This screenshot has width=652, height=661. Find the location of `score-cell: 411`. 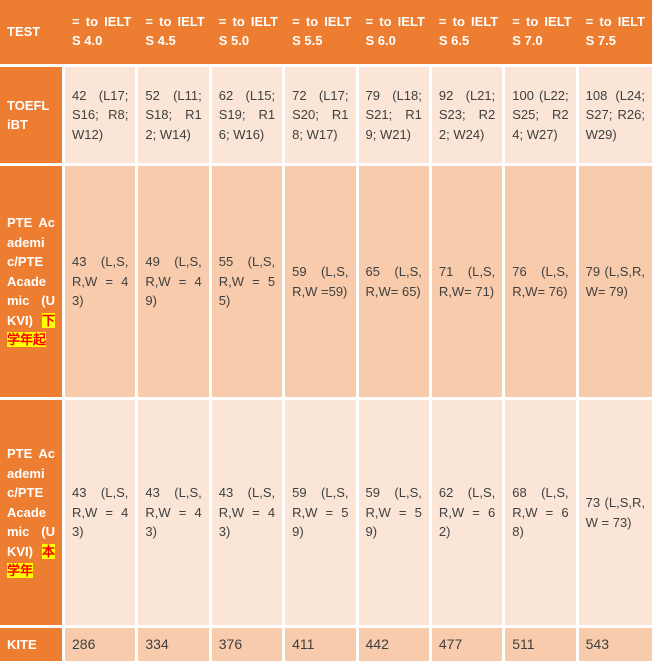

score-cell: 411 is located at coordinates (322, 644).